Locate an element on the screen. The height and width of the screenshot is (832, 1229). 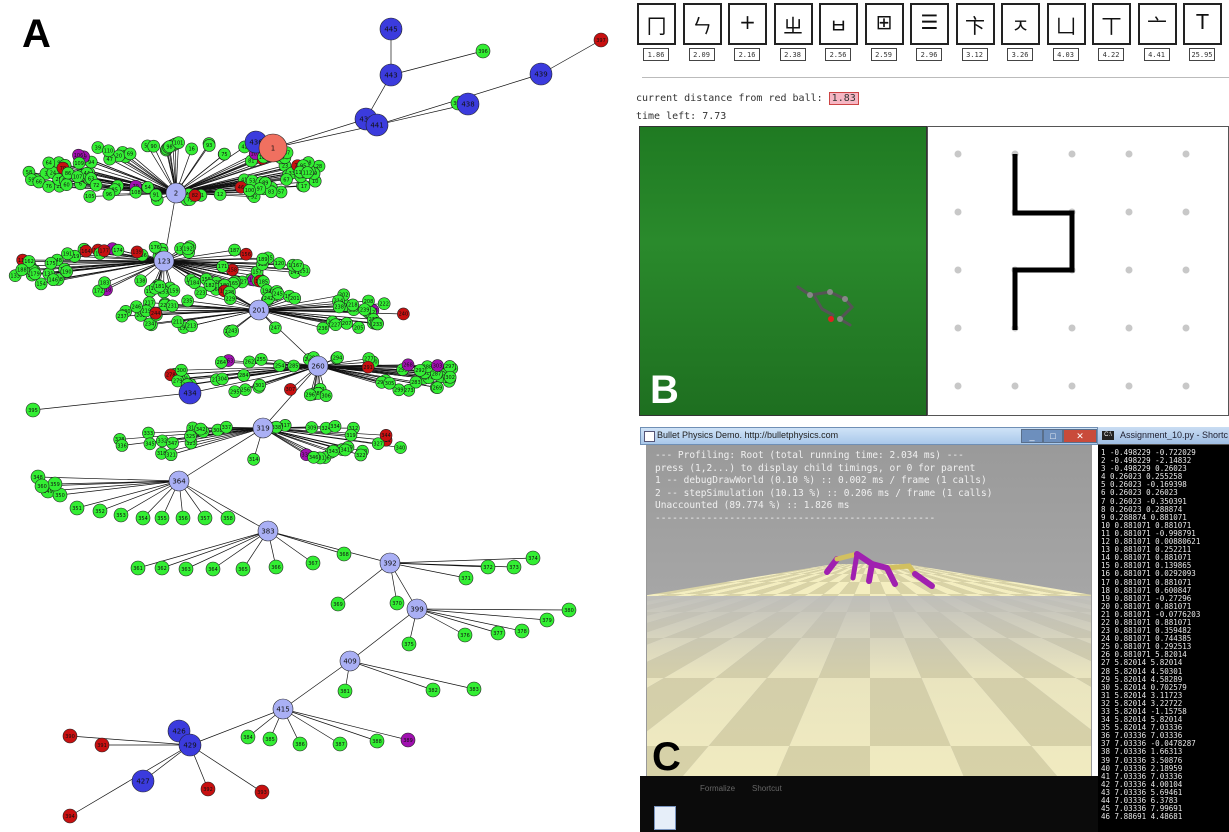
graph-node-label: 223 is located at coordinates (201, 293).